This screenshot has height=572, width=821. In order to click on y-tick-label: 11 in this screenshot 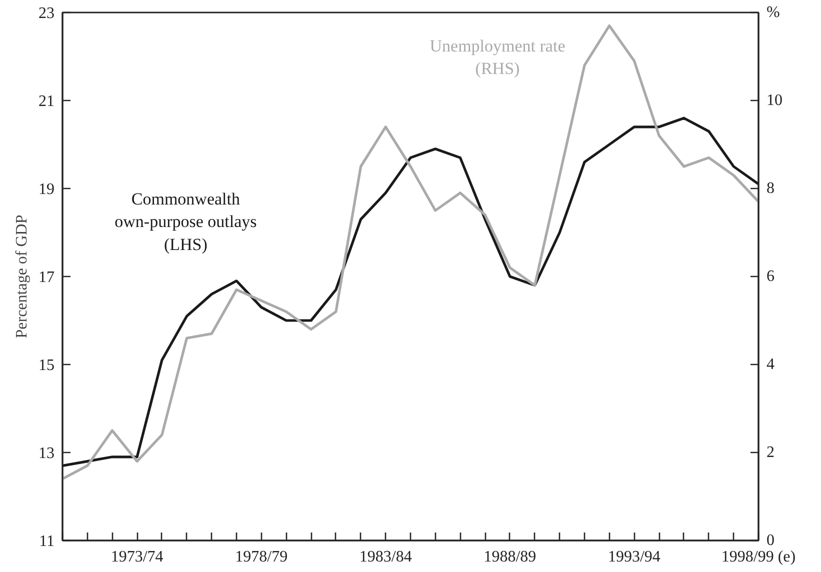, I will do `click(46, 541)`.